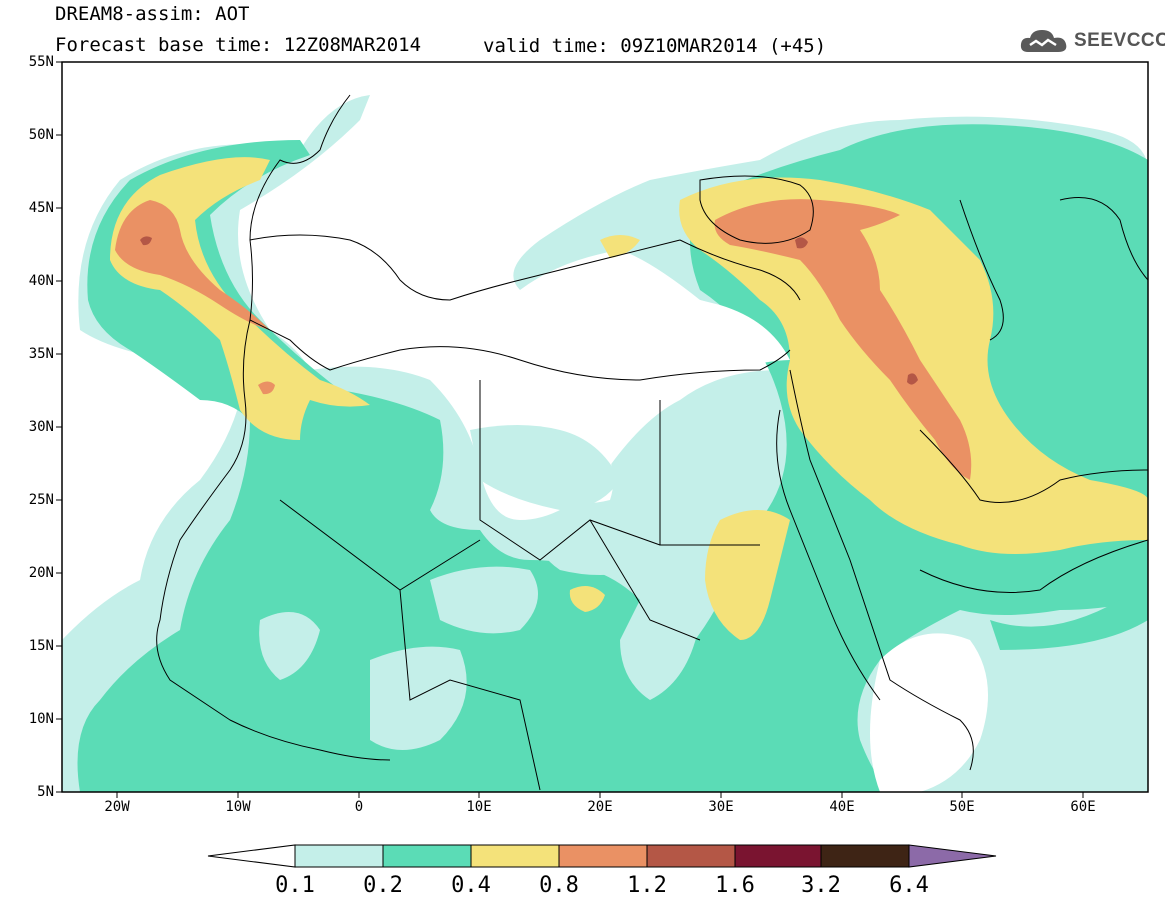  I want to click on aot-band-0.1-patches, so click(479, 587).